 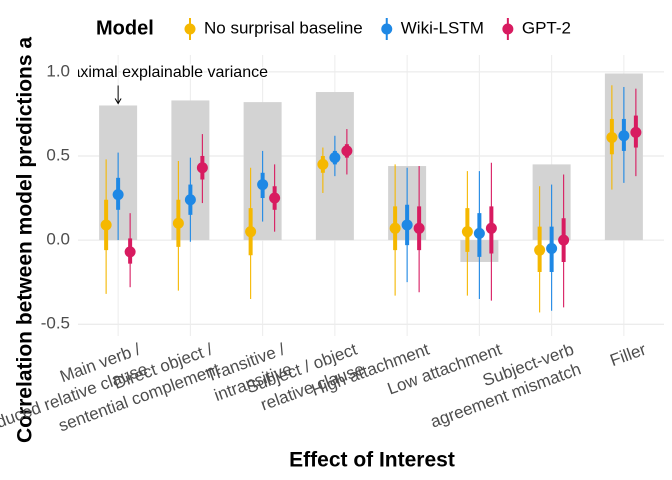 What do you see at coordinates (372, 460) in the screenshot?
I see `x-axis-title: Effect of Interest` at bounding box center [372, 460].